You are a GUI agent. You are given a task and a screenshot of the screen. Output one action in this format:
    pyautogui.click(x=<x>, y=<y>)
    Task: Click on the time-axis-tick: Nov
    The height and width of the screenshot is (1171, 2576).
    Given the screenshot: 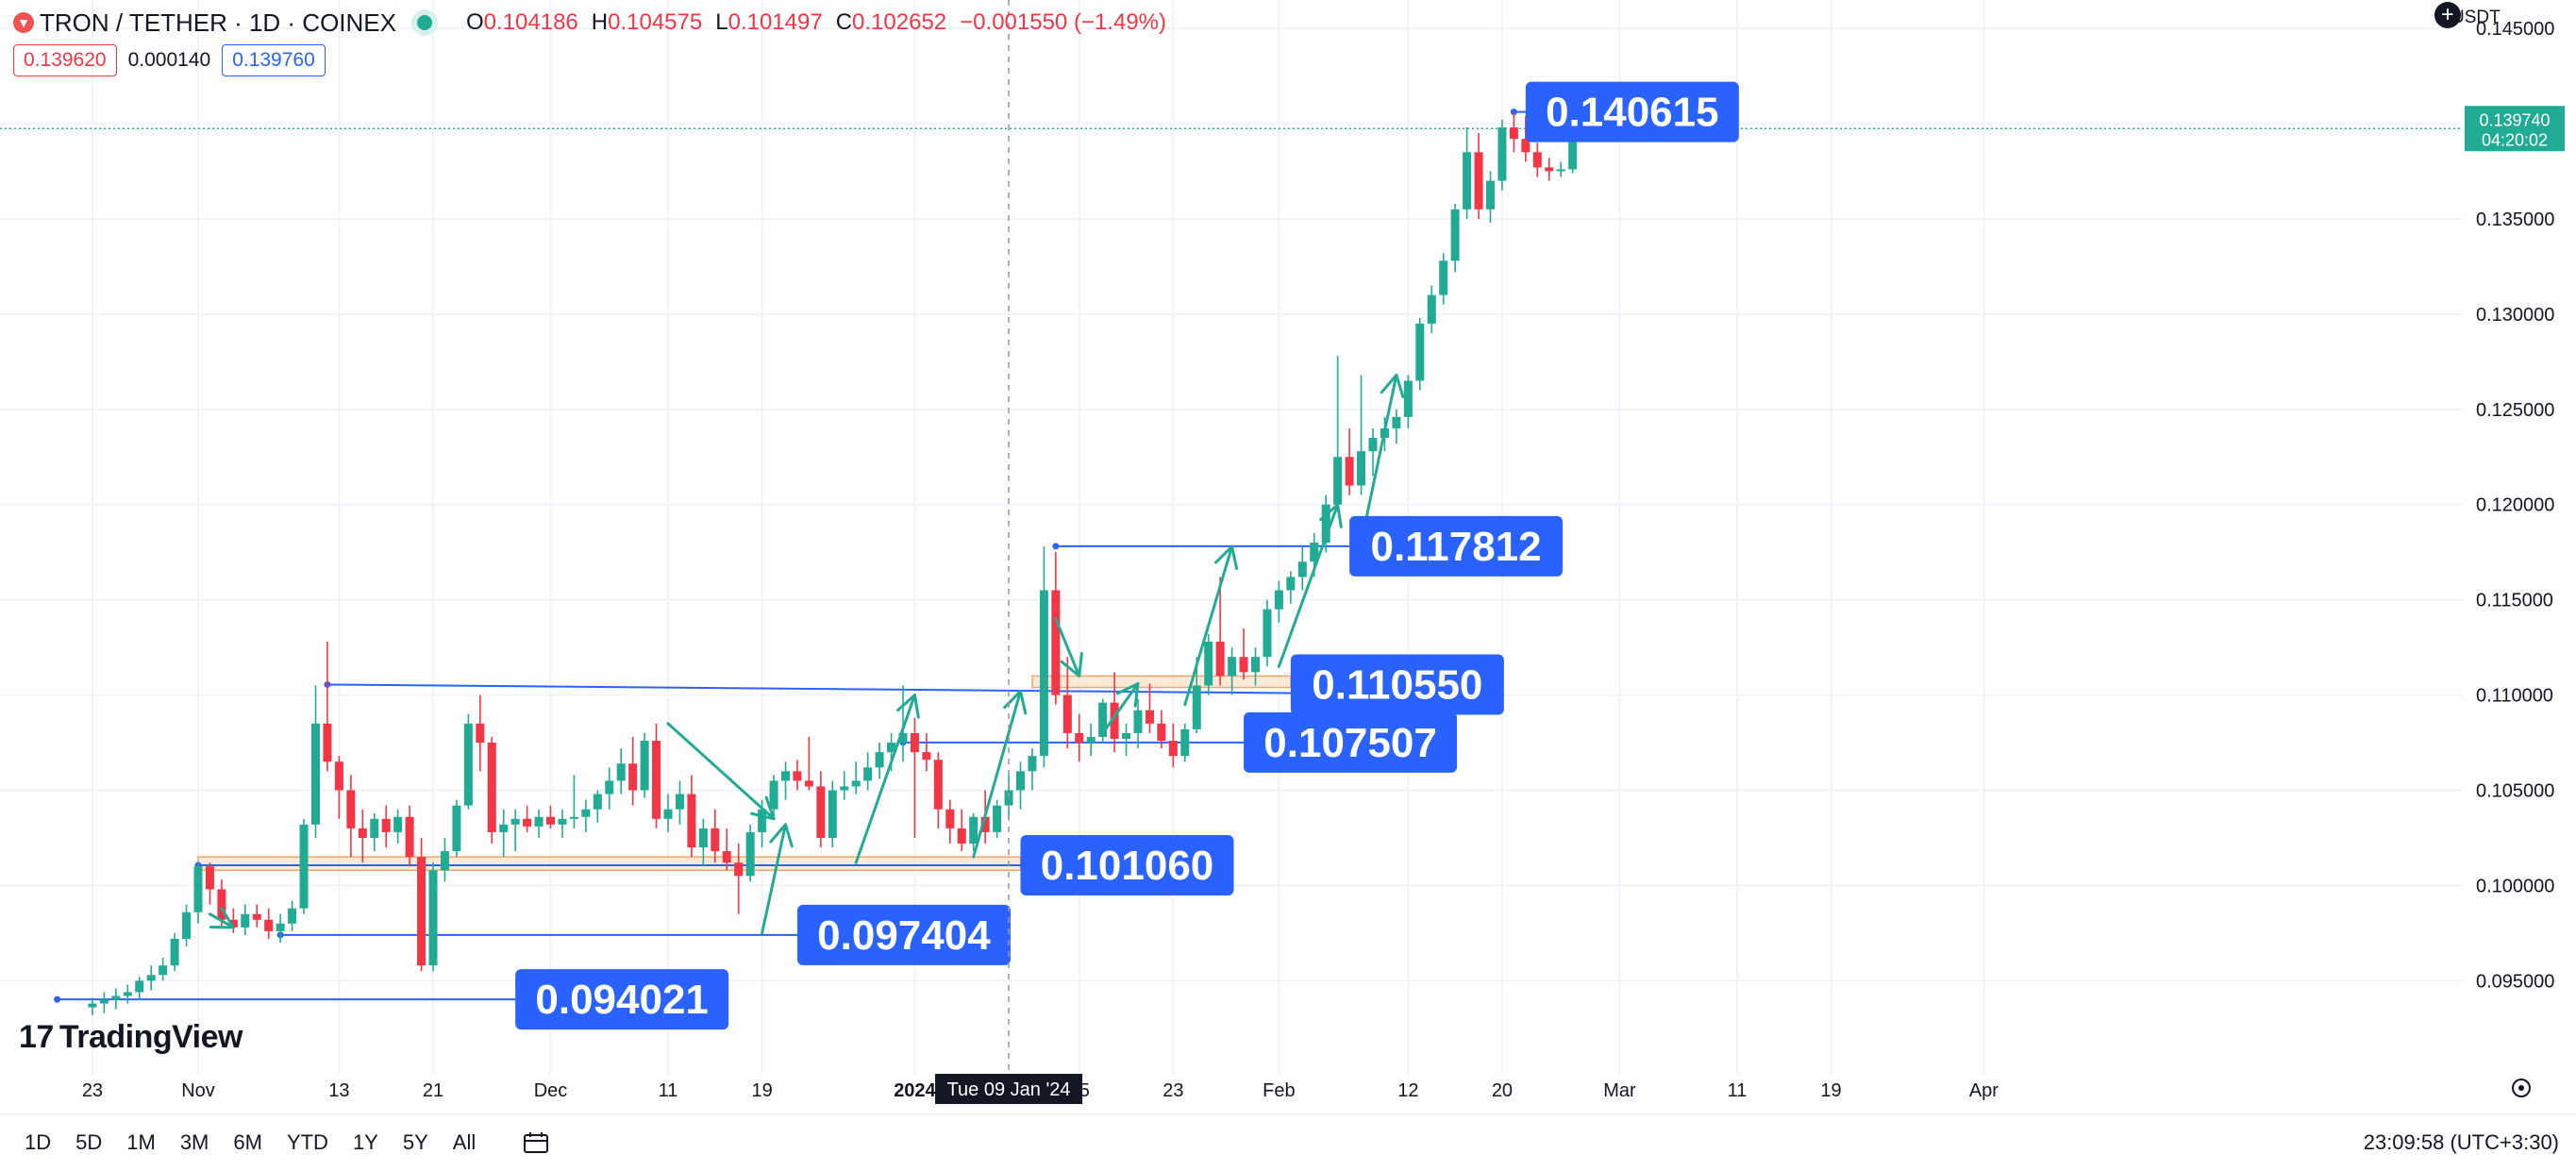 What is the action you would take?
    pyautogui.click(x=198, y=1090)
    